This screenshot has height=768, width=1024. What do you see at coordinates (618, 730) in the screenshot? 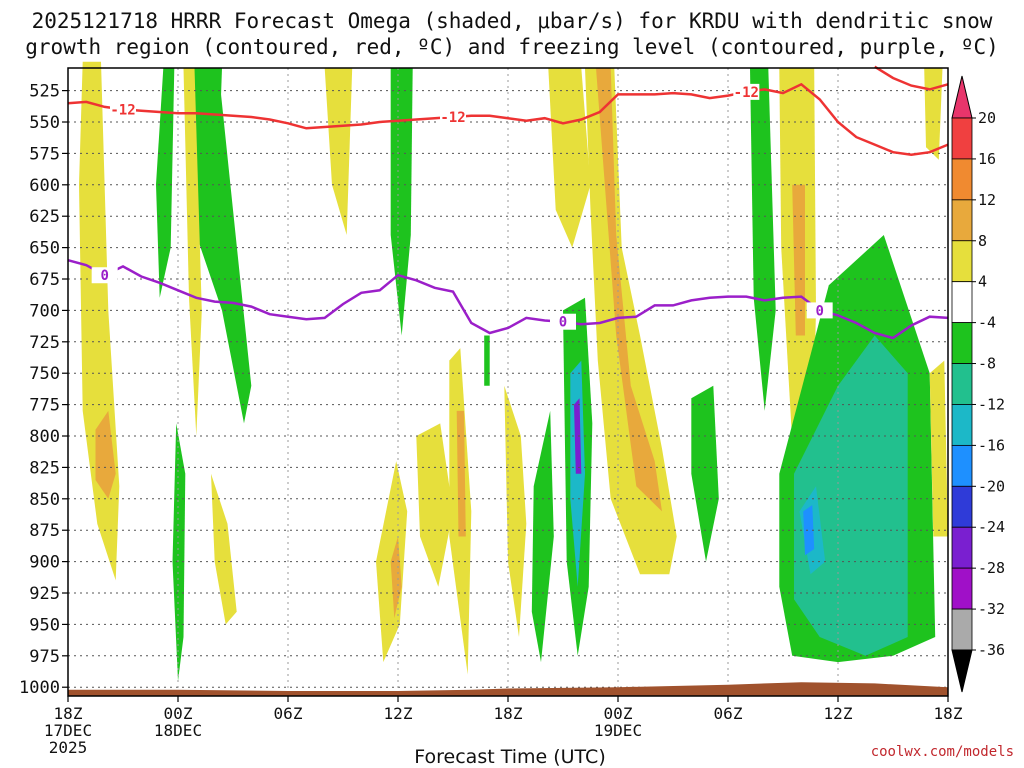
I see `x-tick-date-5: 19DEC` at bounding box center [618, 730].